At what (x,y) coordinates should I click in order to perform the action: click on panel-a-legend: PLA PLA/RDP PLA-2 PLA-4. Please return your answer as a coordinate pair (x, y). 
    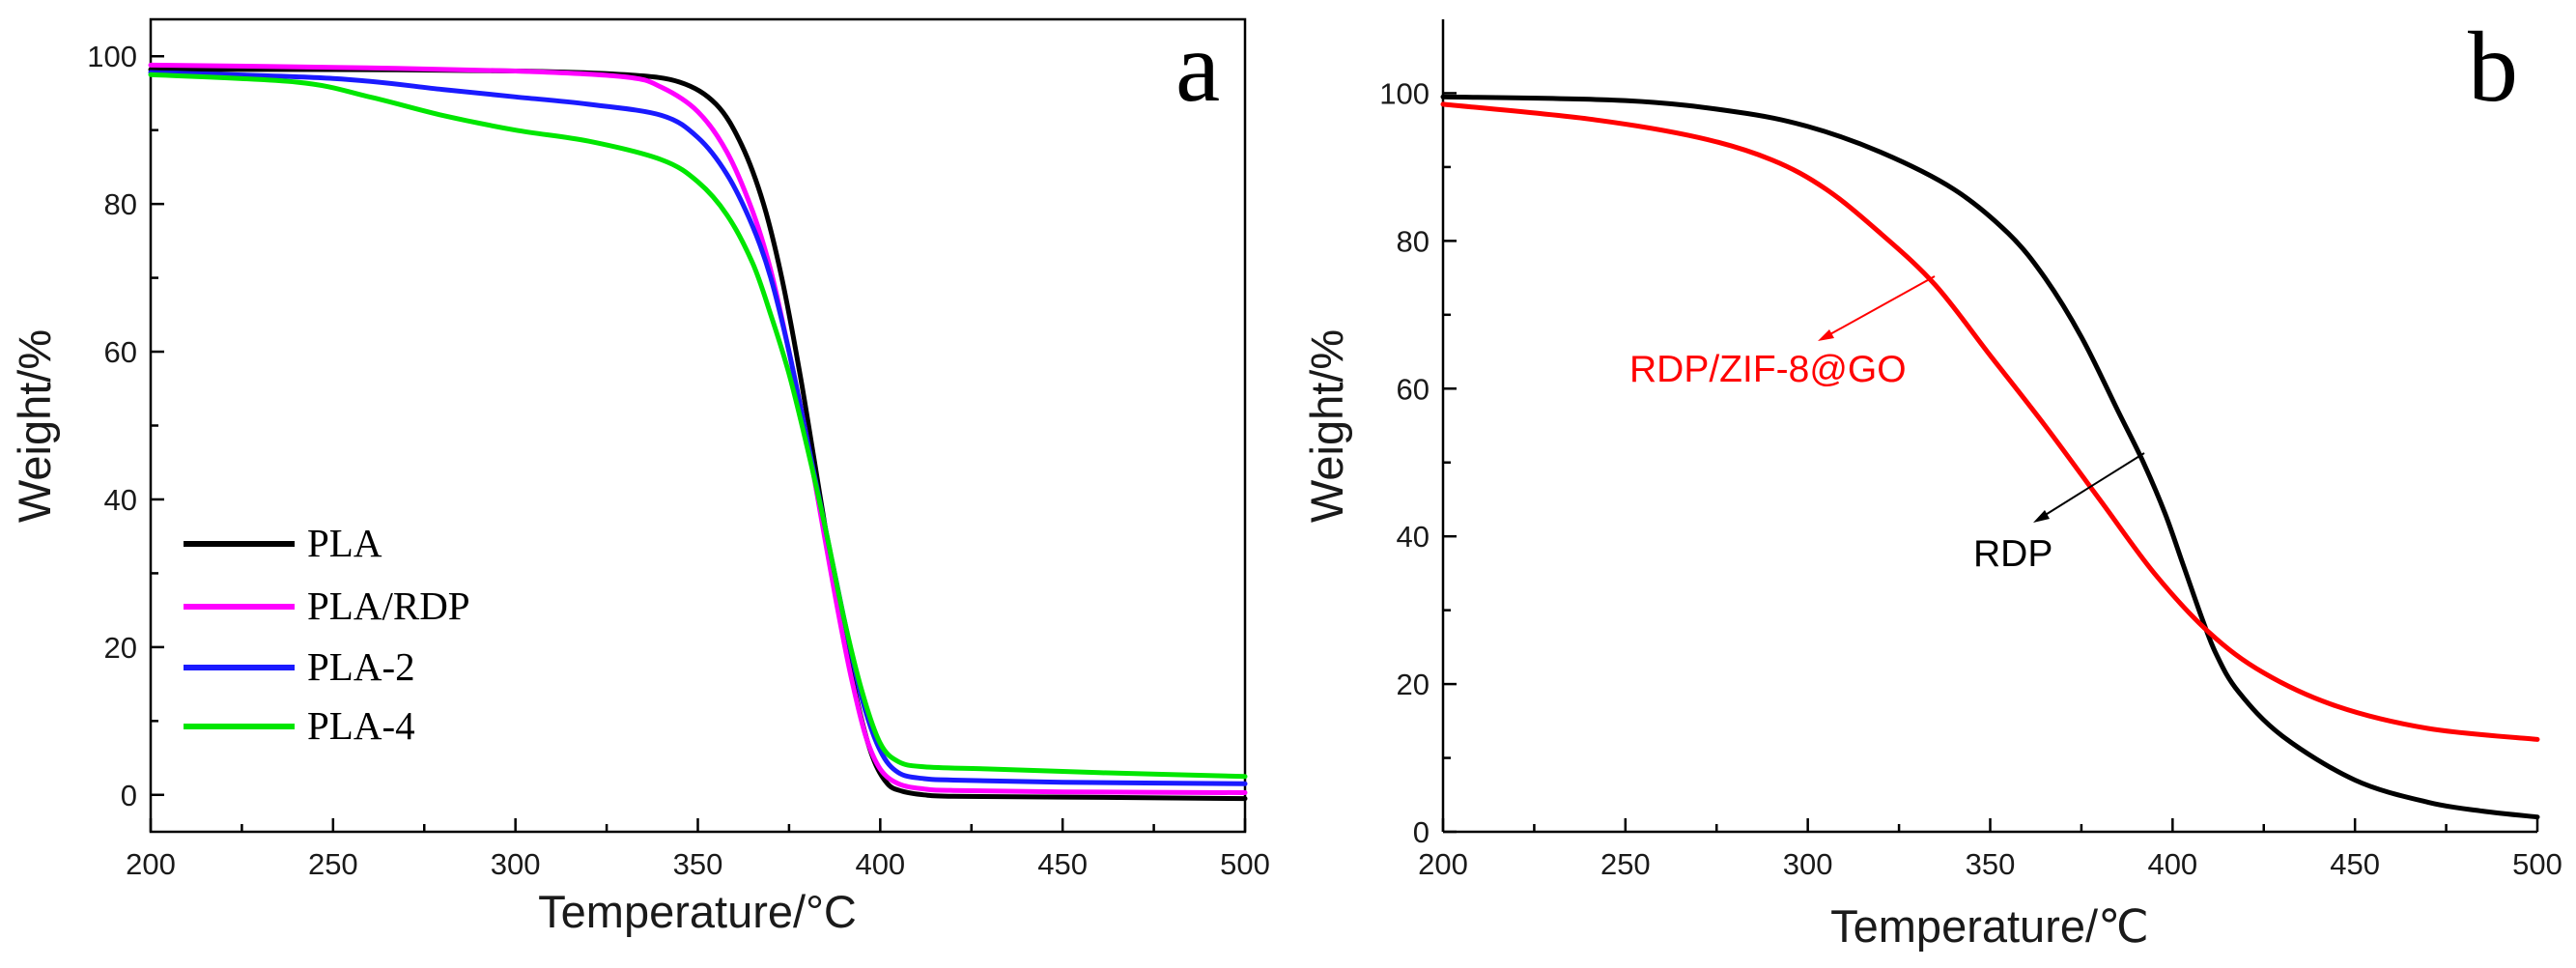
    Looking at the image, I should click on (327, 634).